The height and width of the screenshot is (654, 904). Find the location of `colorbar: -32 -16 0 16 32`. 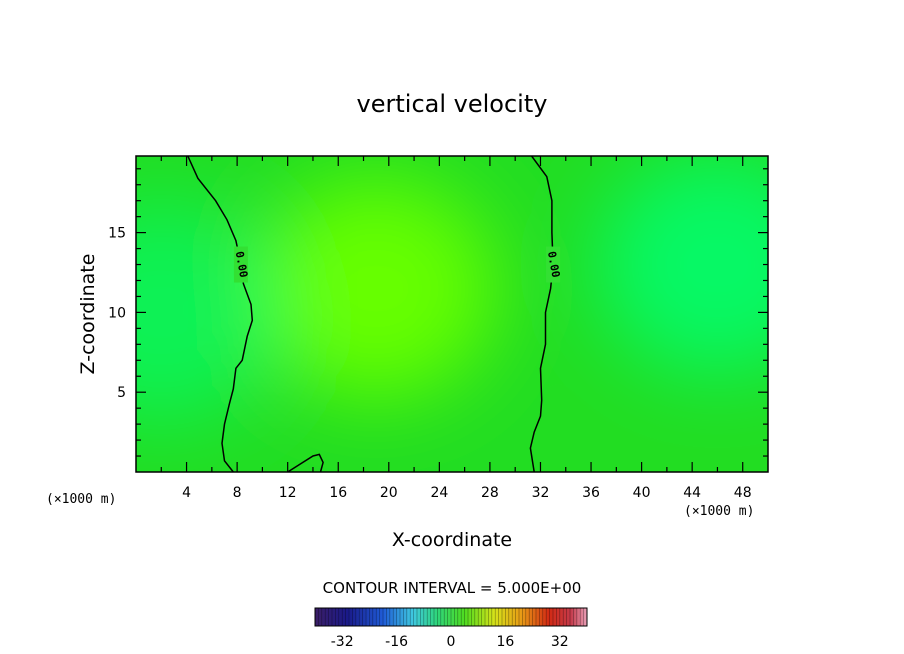

colorbar: -32 -16 0 16 32 is located at coordinates (451, 628).